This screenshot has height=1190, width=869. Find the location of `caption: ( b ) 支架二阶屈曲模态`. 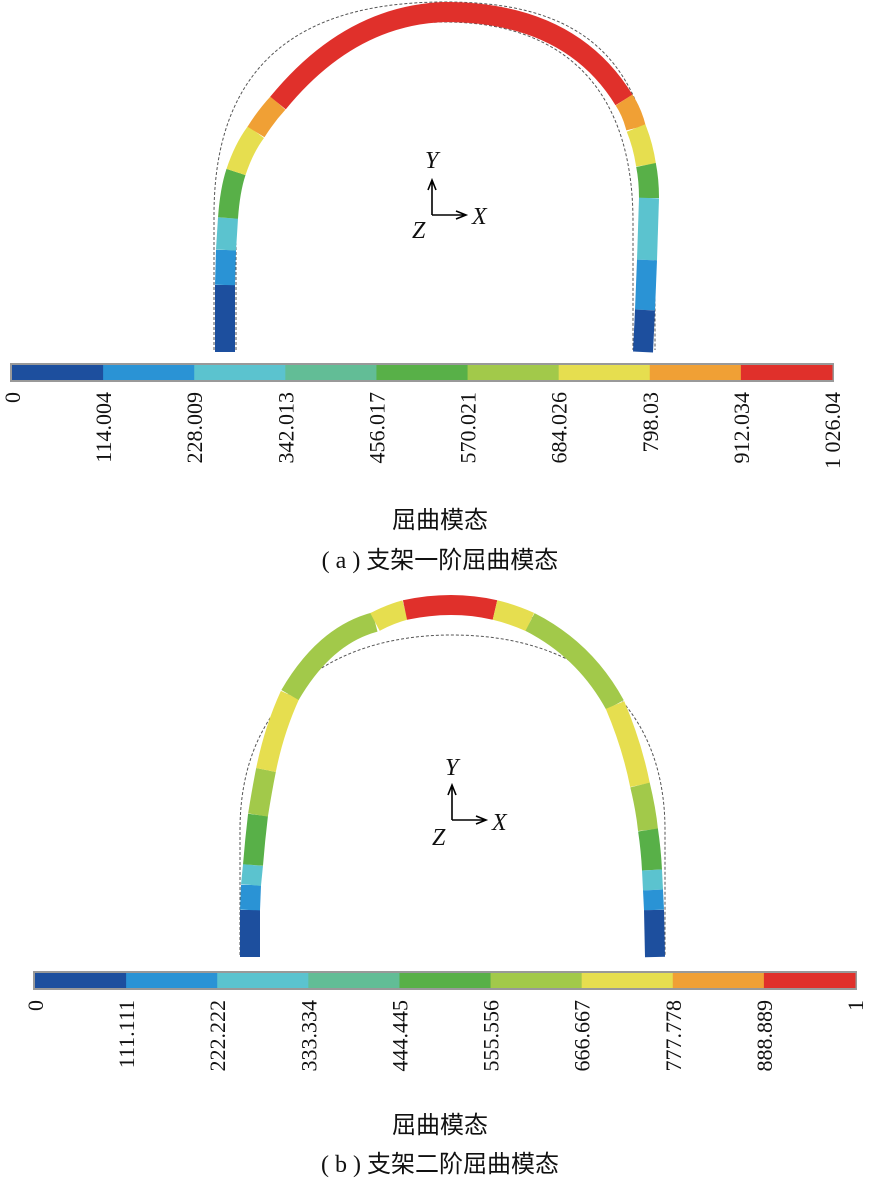

caption: ( b ) 支架二阶屈曲模态 is located at coordinates (440, 1164).